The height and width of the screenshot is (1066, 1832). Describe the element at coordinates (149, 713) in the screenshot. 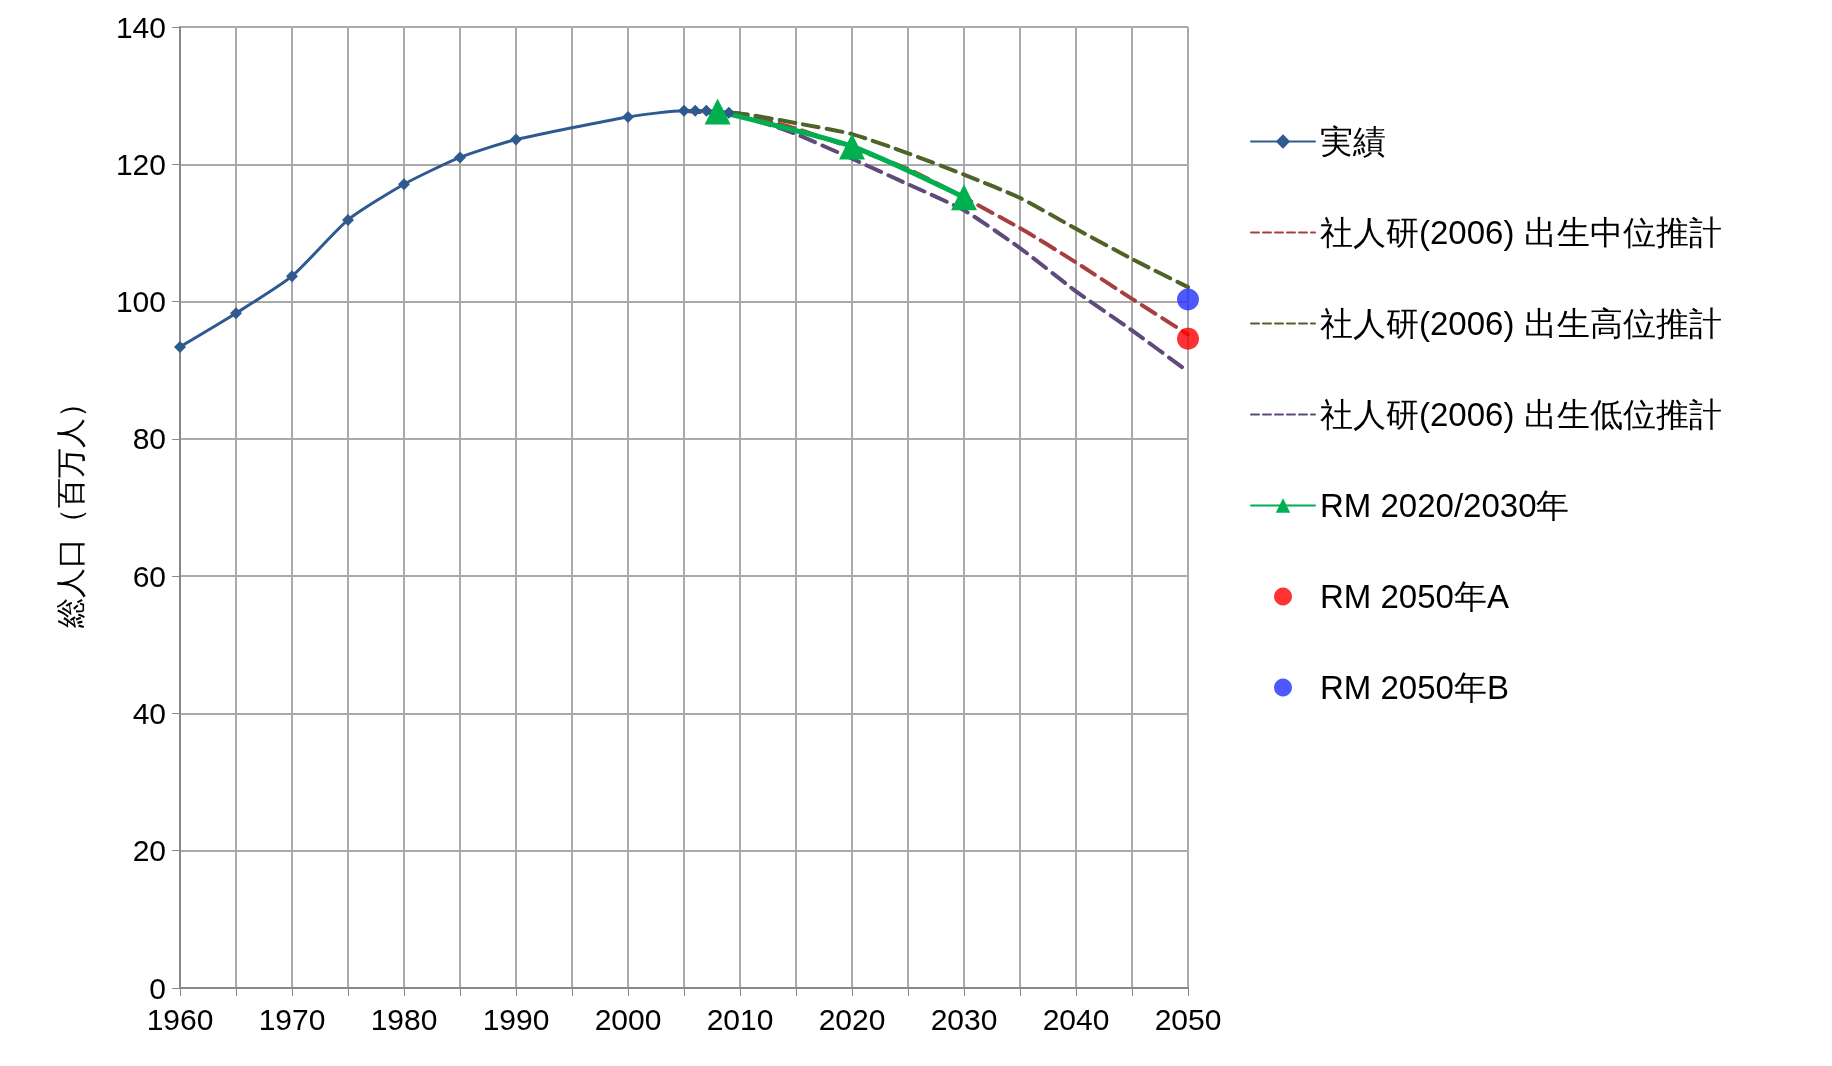

I see `y-tick-label: 40` at that location.